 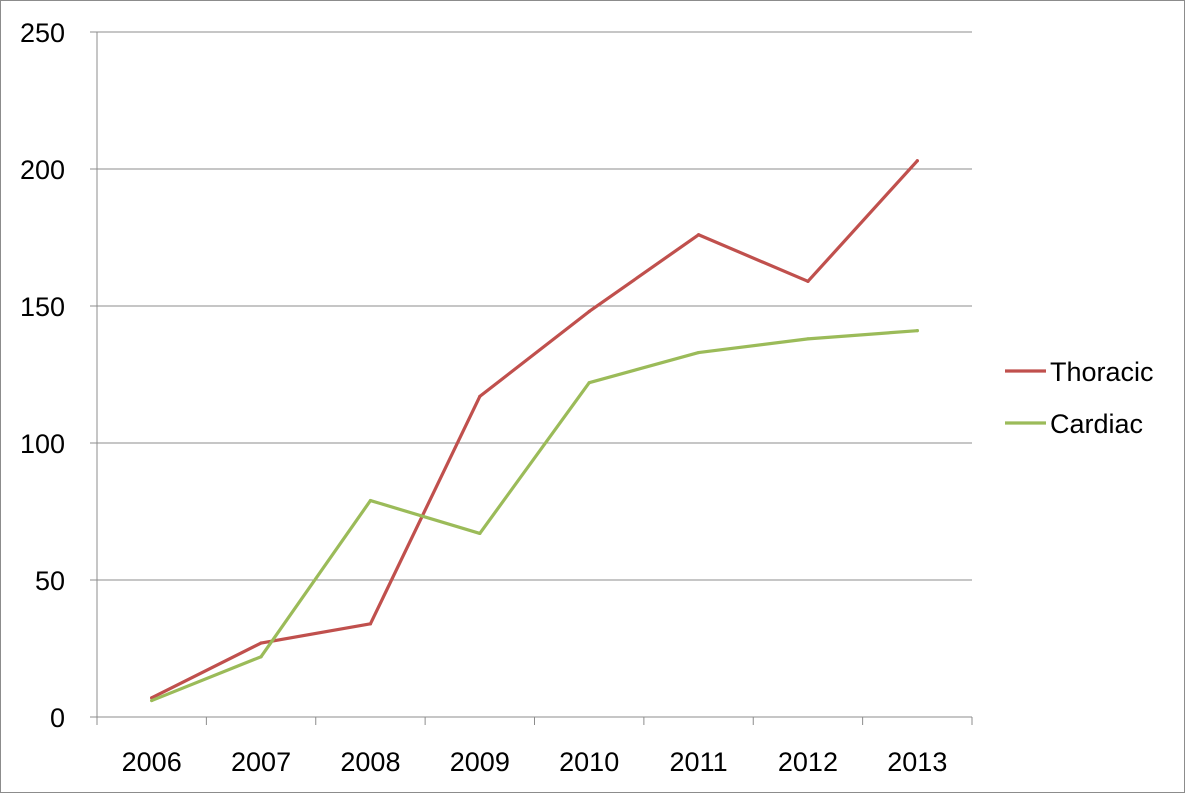 What do you see at coordinates (699, 762) in the screenshot?
I see `x-tick-label: 2011` at bounding box center [699, 762].